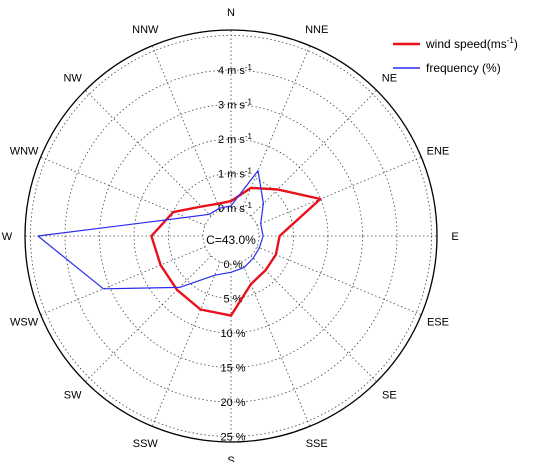  Describe the element at coordinates (231, 240) in the screenshot. I see `calm-label: C=43.0%` at that location.